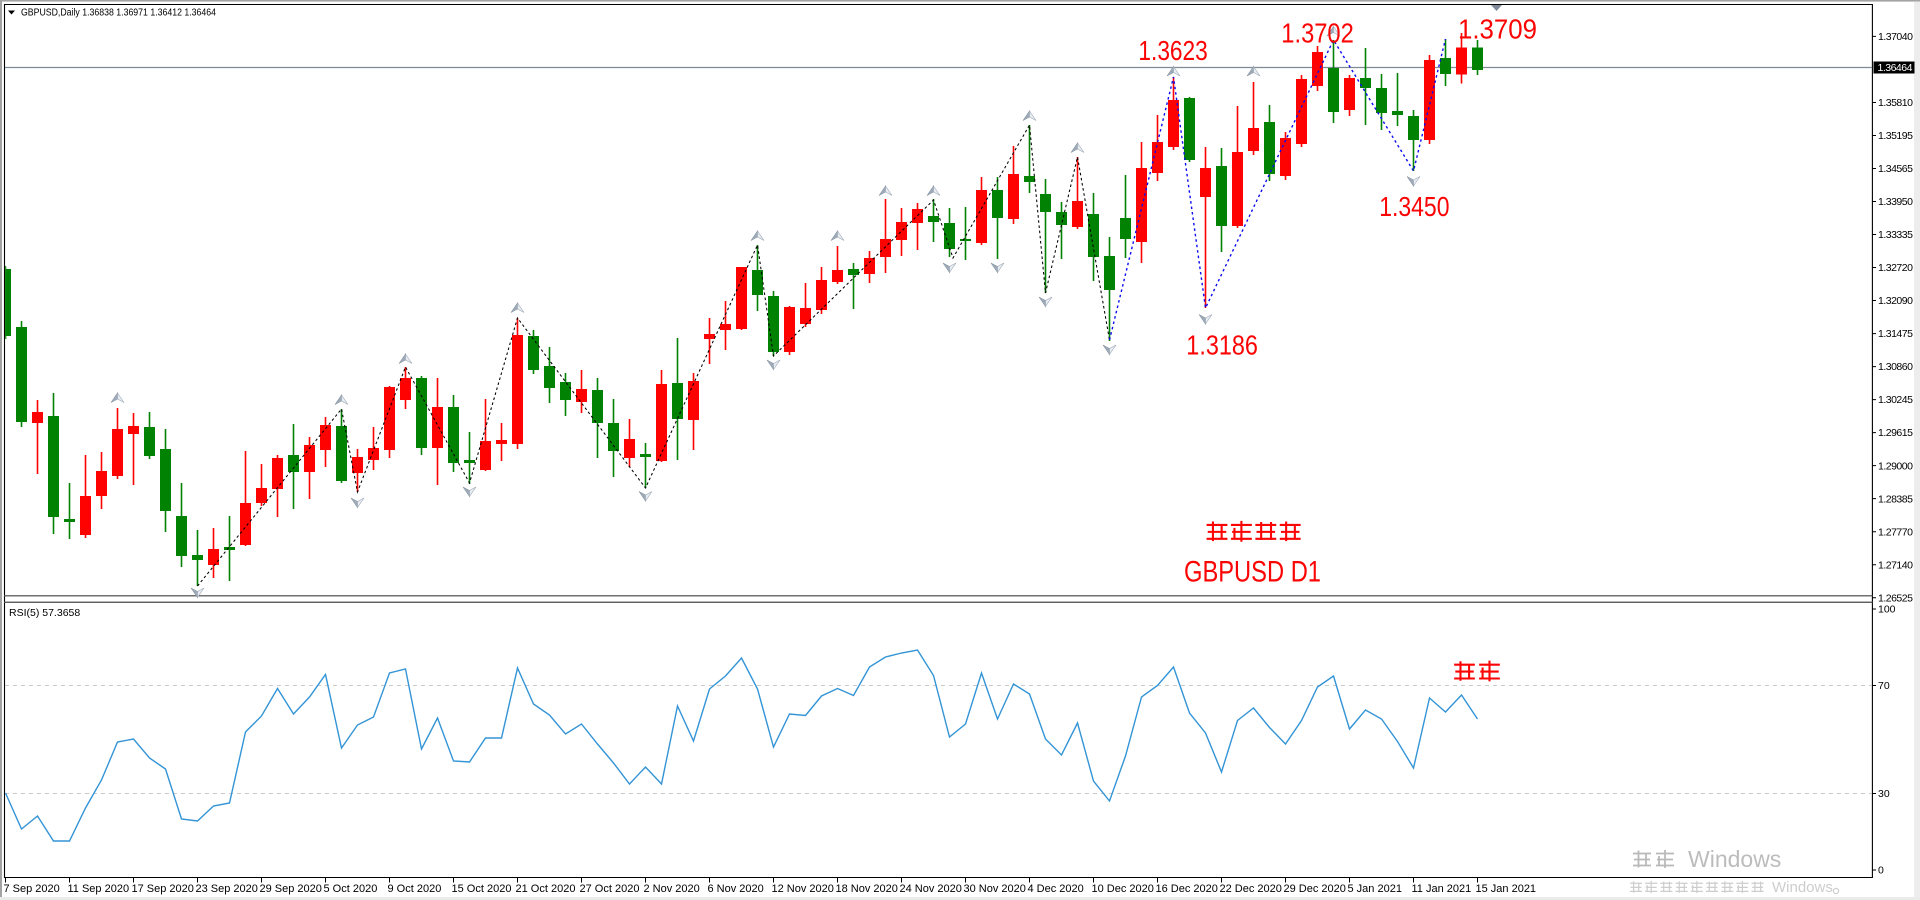 This screenshot has height=900, width=1920. Describe the element at coordinates (99, 889) in the screenshot. I see `svg-text: 11 Sep 2020` at that location.